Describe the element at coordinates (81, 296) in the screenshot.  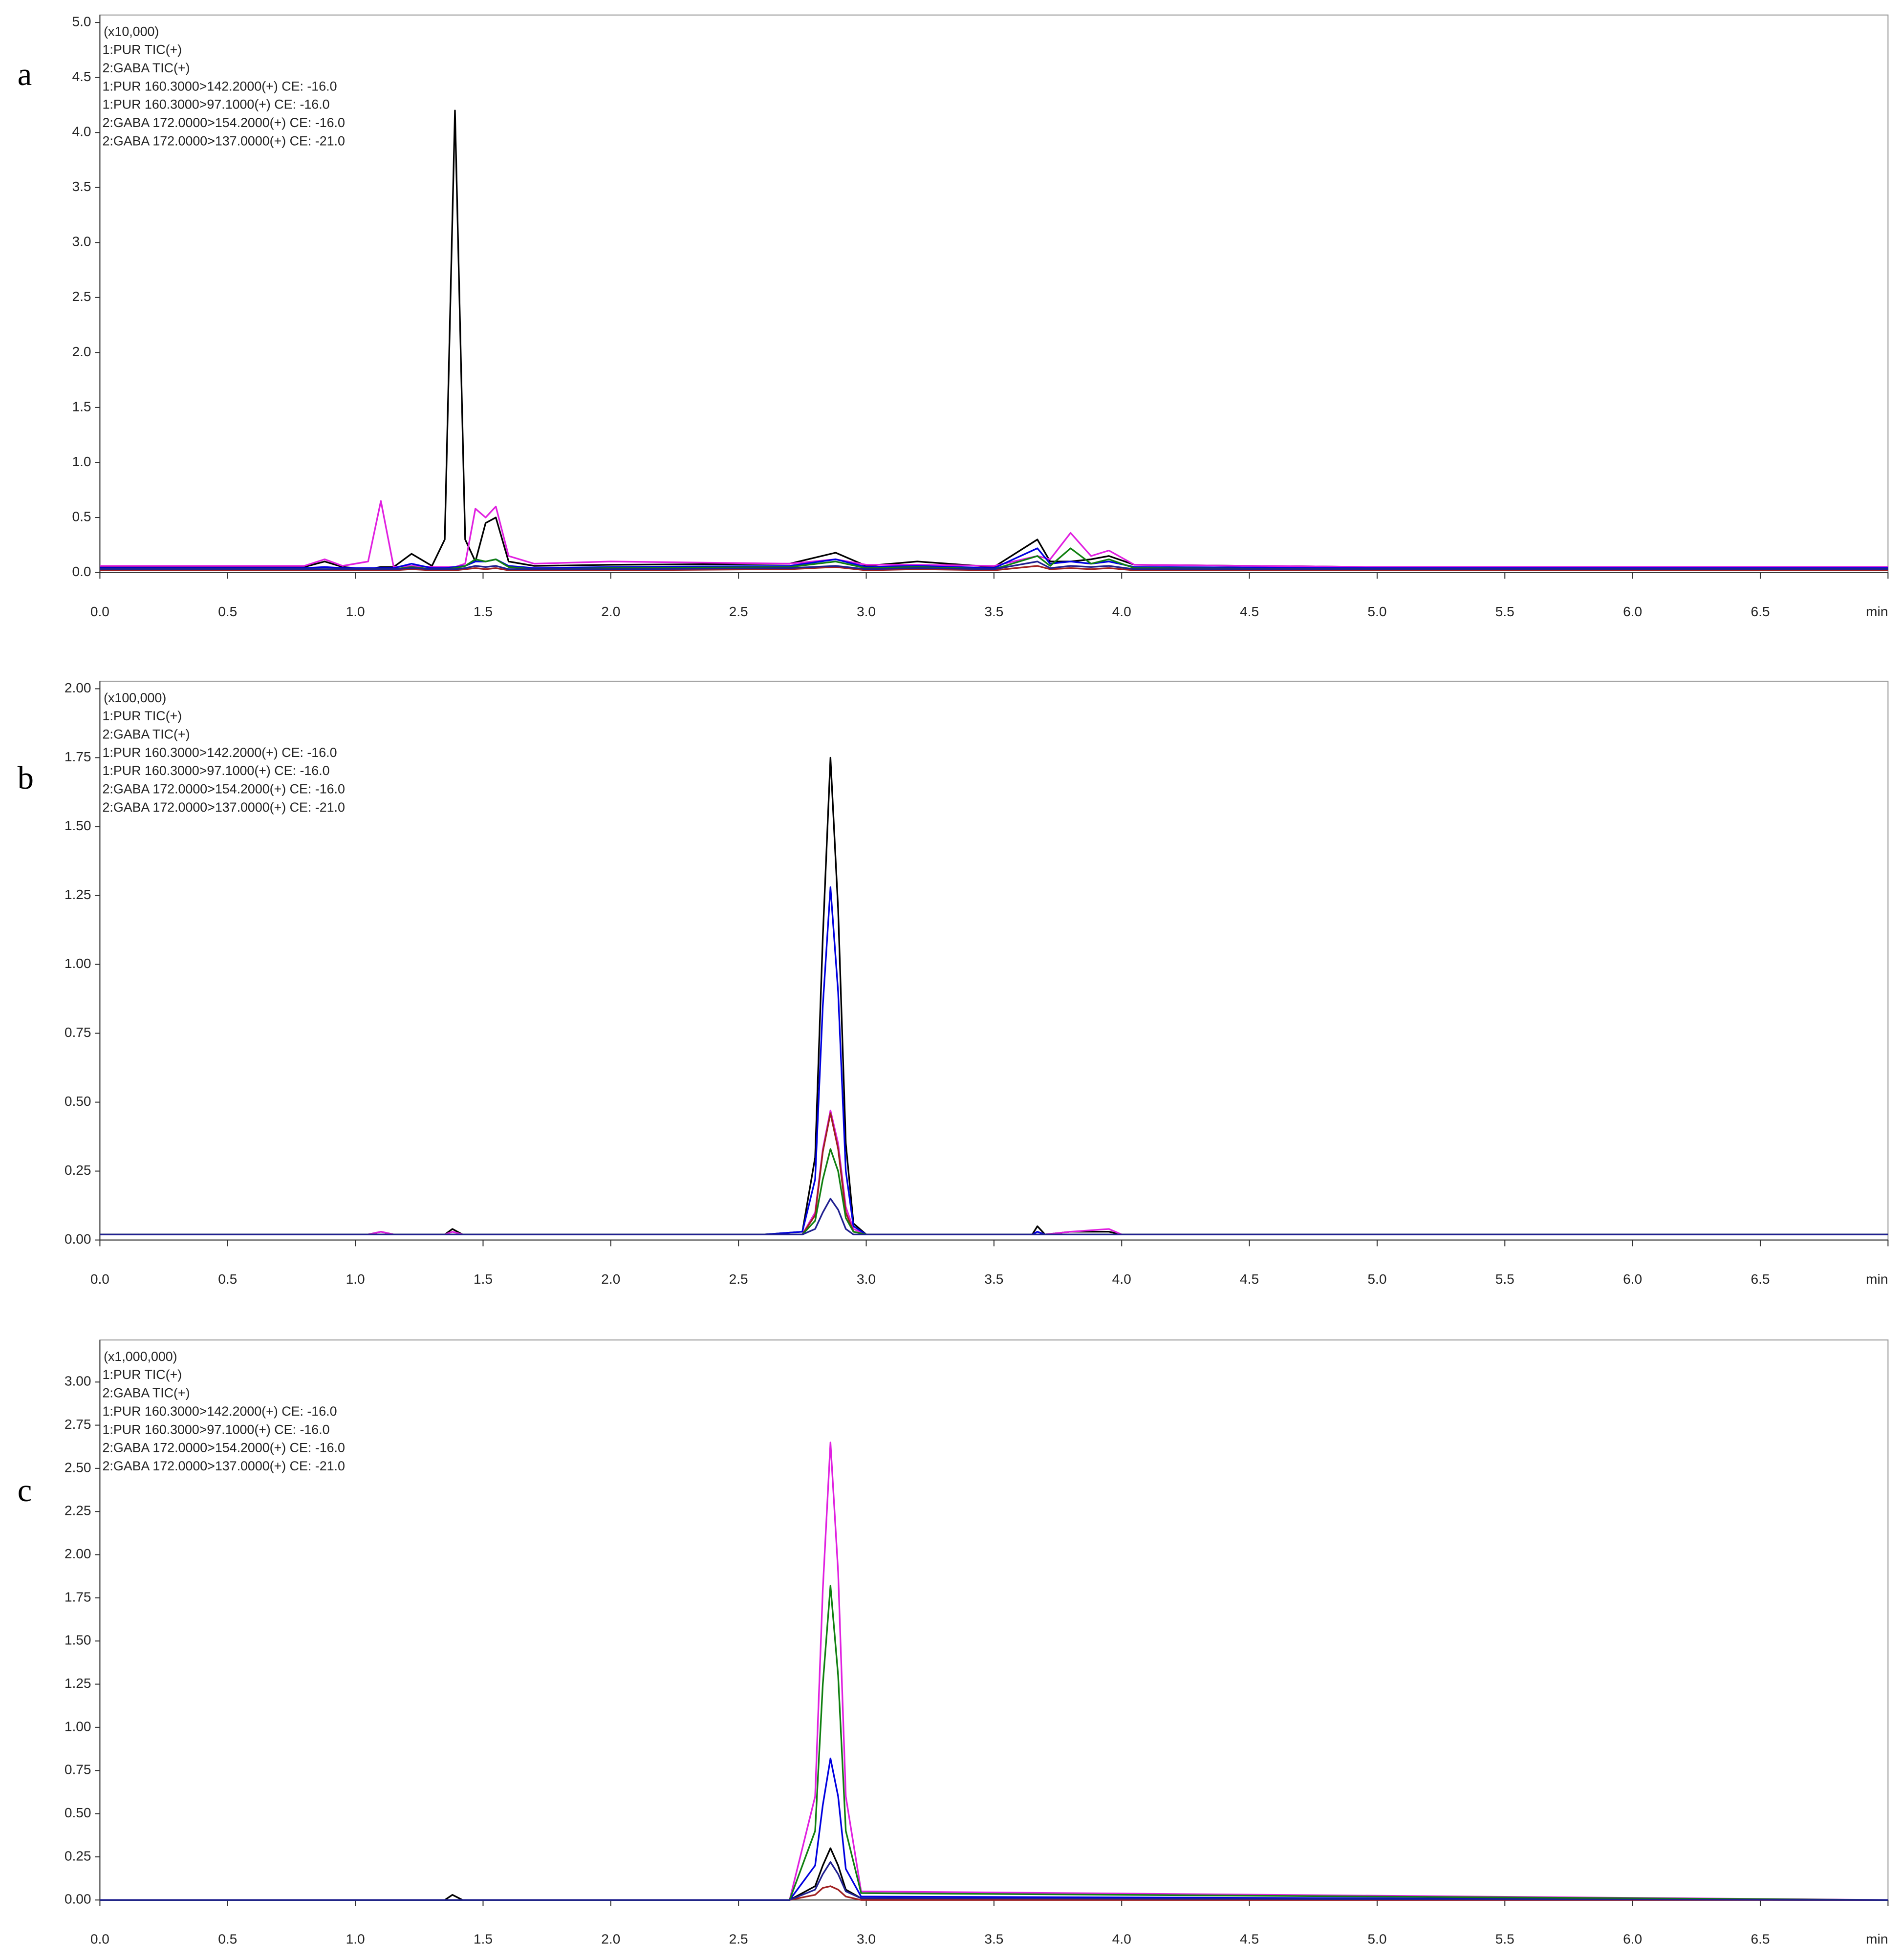
I see `y-tick-label: 2.5` at that location.